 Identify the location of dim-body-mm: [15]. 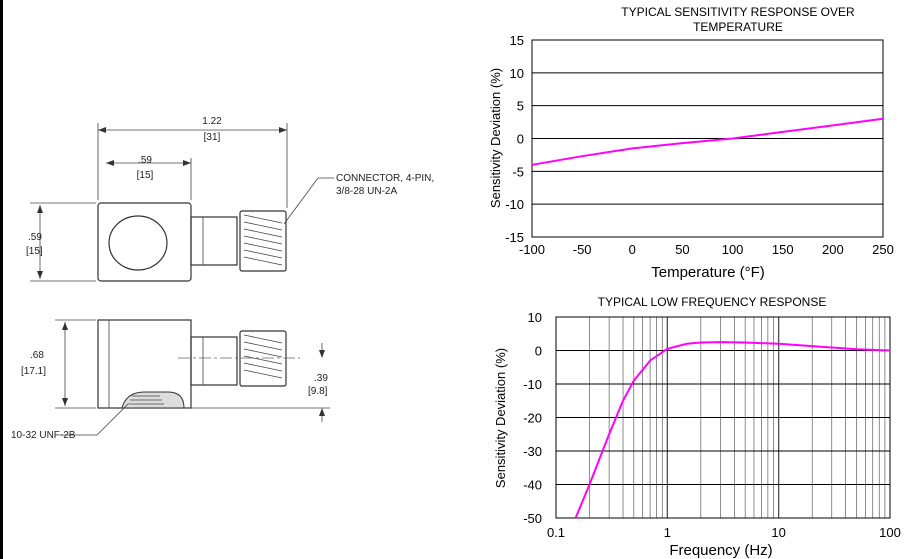
(145, 175).